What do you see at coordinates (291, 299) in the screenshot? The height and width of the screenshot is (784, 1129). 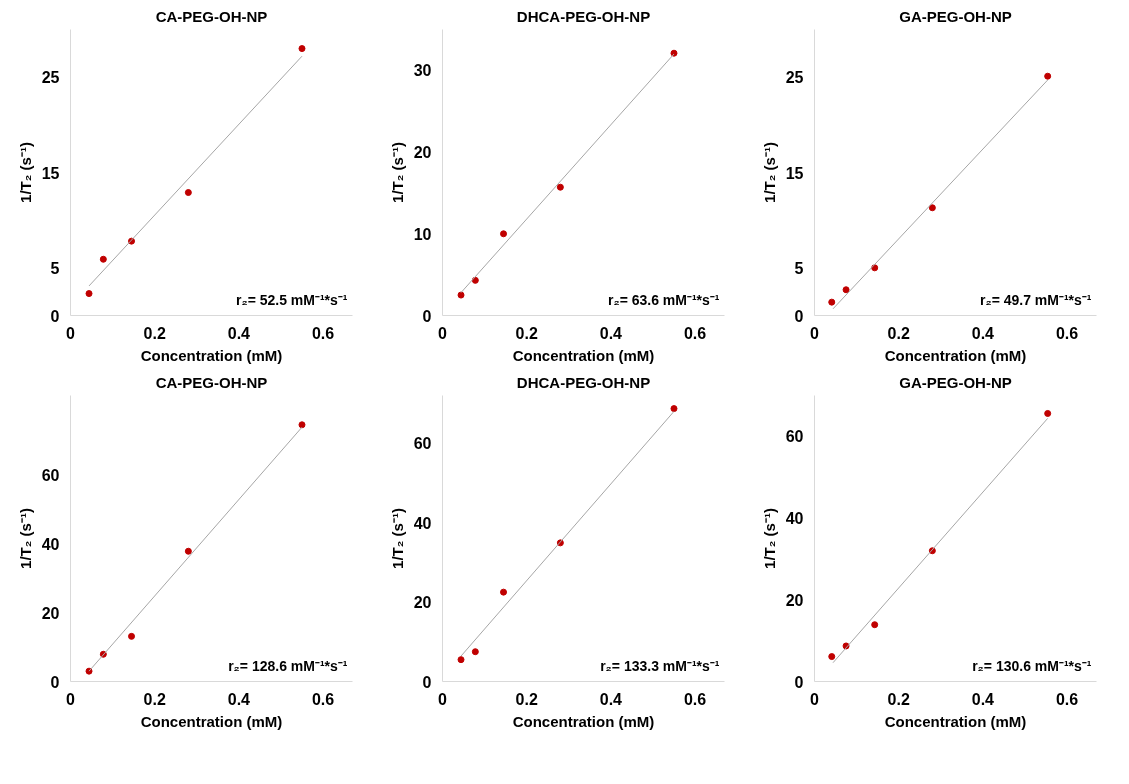 I see `annotation: r₂= 52.5 mM⁻¹*s⁻¹` at bounding box center [291, 299].